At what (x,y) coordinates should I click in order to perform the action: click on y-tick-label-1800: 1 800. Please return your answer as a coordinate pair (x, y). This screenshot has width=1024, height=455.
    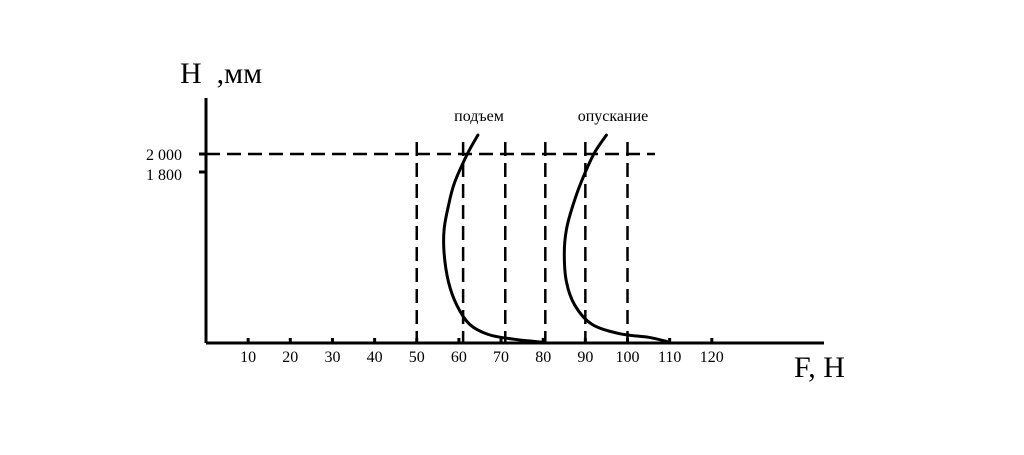
    Looking at the image, I should click on (164, 175).